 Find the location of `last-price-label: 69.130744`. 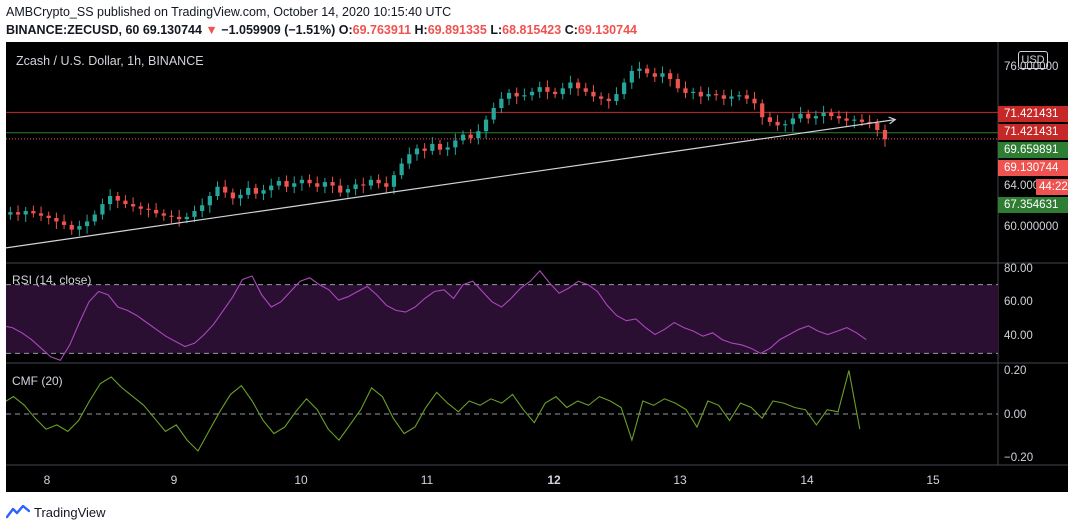

last-price-label: 69.130744 is located at coordinates (1033, 168).